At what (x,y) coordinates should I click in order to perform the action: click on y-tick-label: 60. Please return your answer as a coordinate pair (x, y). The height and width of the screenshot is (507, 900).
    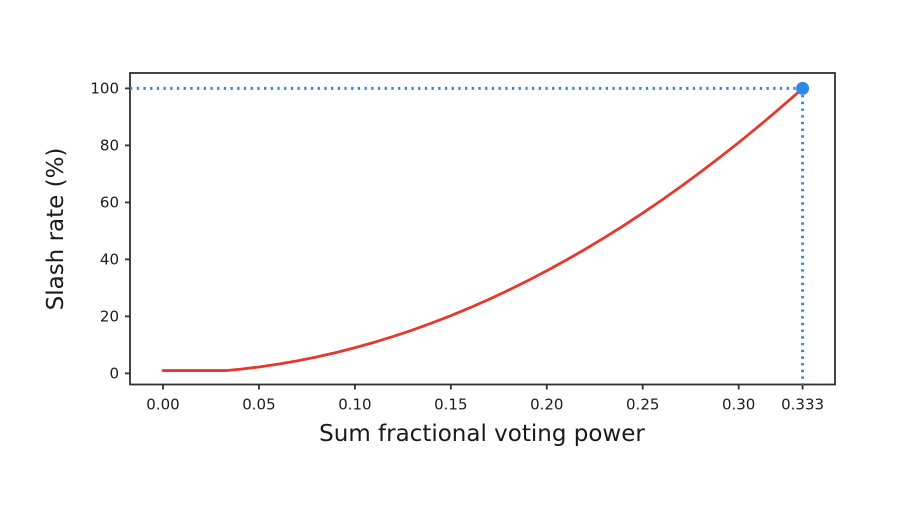
    Looking at the image, I should click on (109, 202).